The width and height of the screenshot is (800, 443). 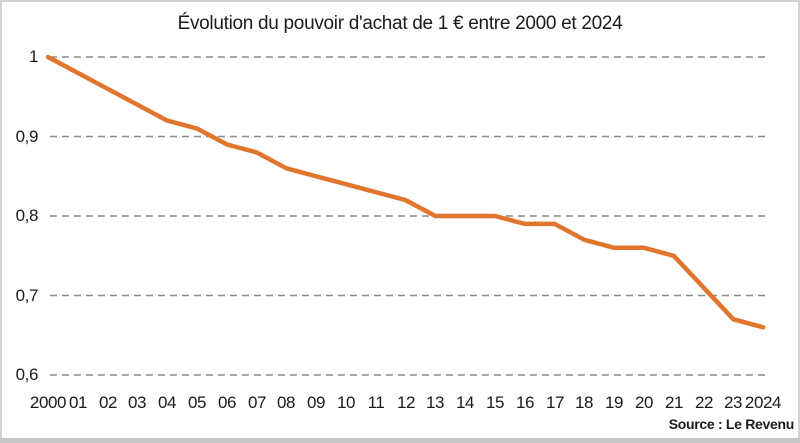 What do you see at coordinates (406, 402) in the screenshot?
I see `x-tick-label: 12` at bounding box center [406, 402].